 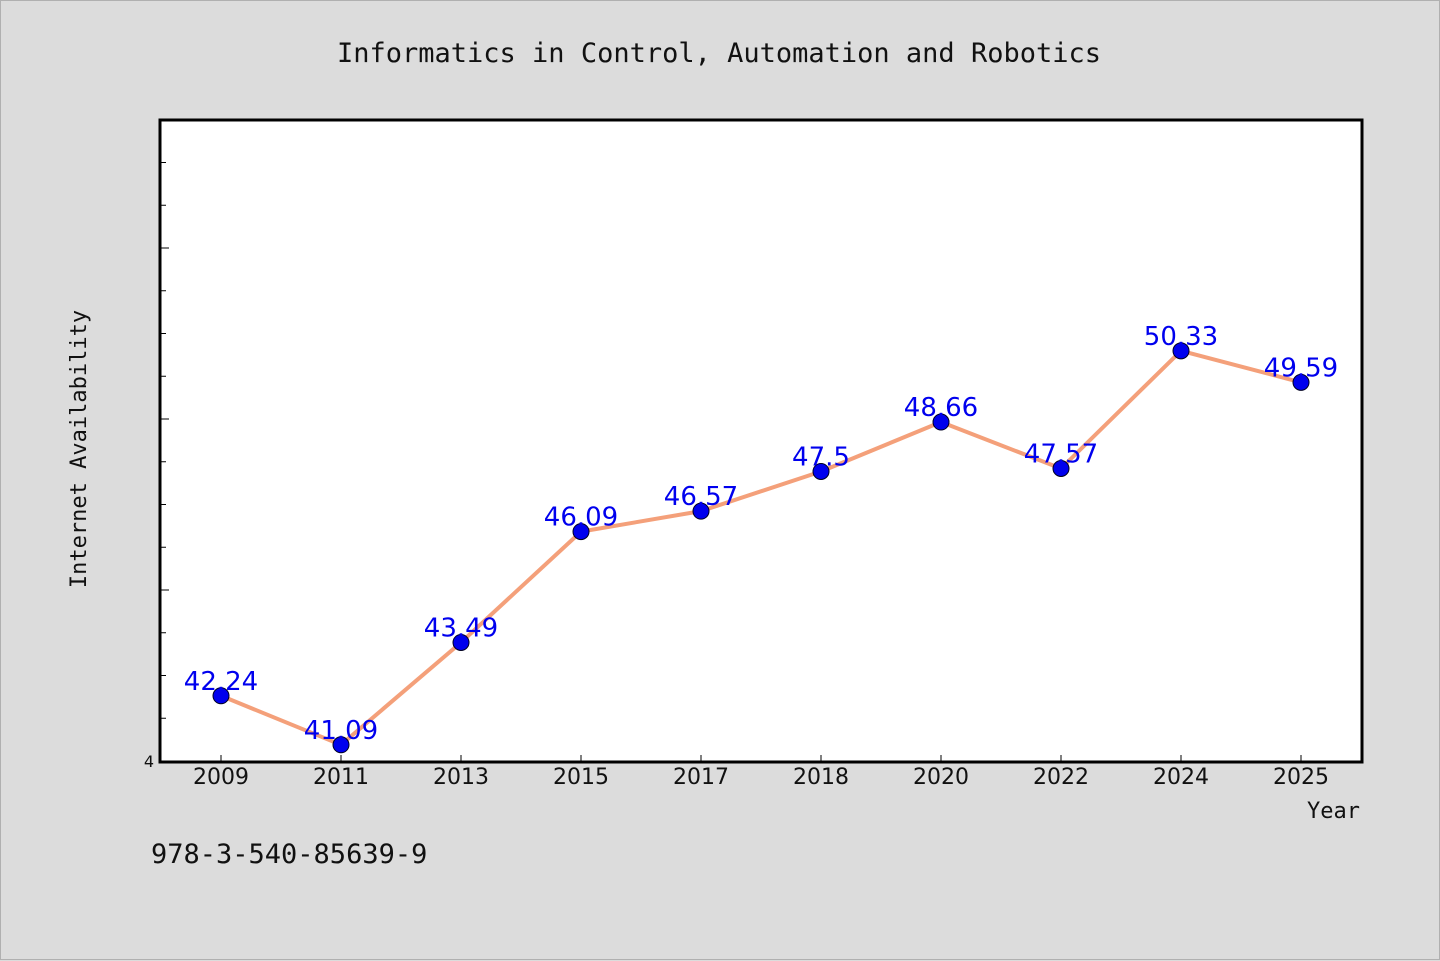 What do you see at coordinates (761, 758) in the screenshot?
I see `x-axis-ticks` at bounding box center [761, 758].